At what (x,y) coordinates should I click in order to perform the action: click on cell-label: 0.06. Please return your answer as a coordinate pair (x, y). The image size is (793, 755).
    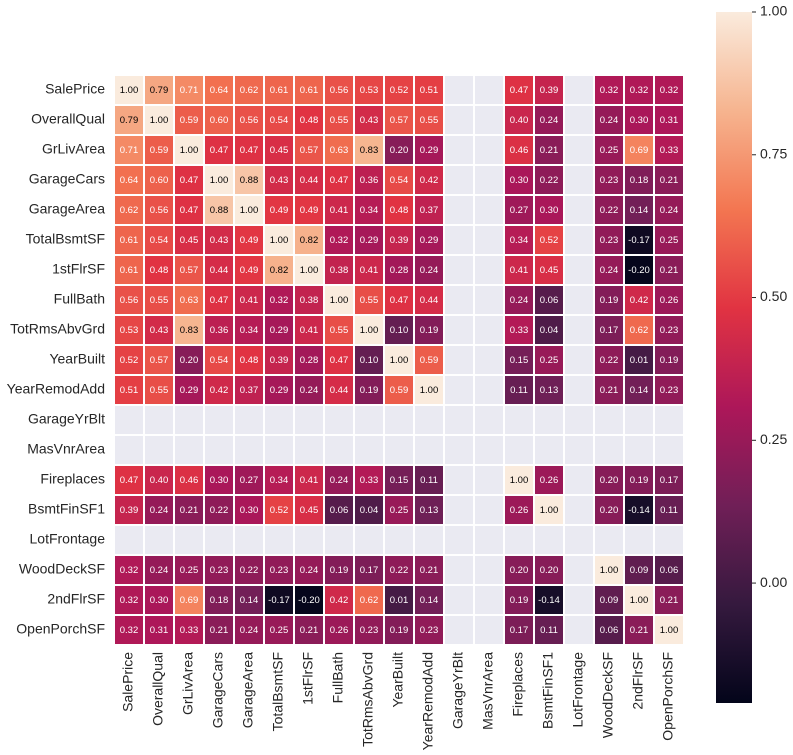
    Looking at the image, I should click on (339, 510).